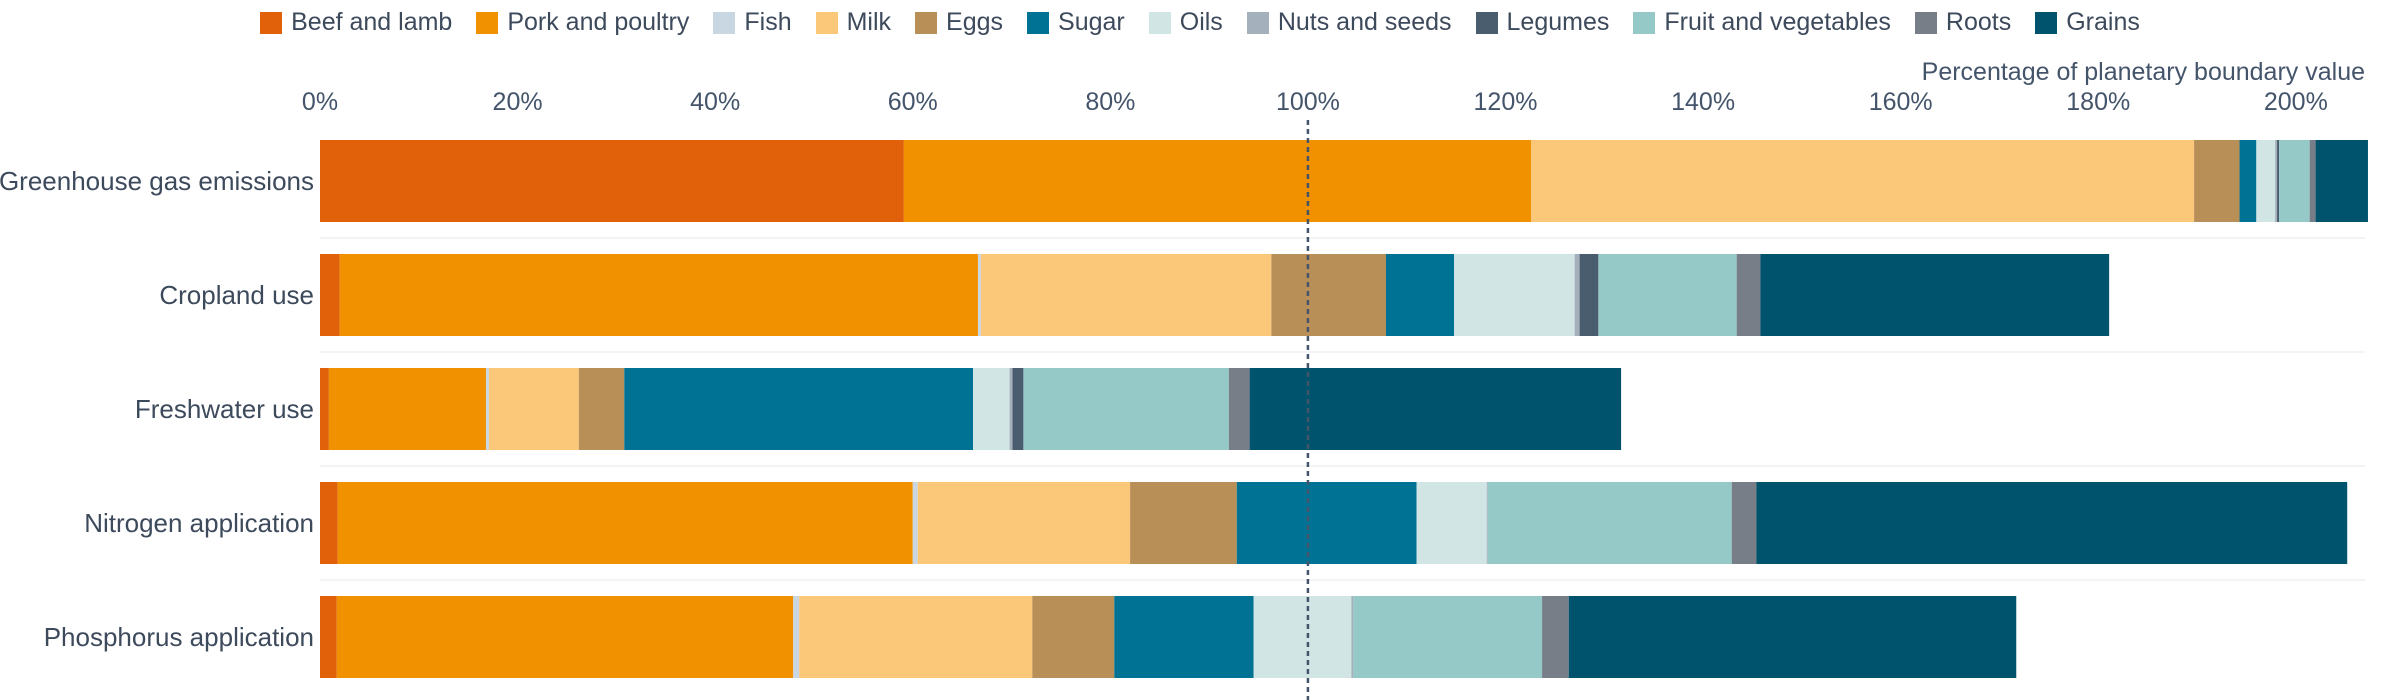 The image size is (2400, 700). I want to click on bar-freshwater-use-eggs, so click(601, 409).